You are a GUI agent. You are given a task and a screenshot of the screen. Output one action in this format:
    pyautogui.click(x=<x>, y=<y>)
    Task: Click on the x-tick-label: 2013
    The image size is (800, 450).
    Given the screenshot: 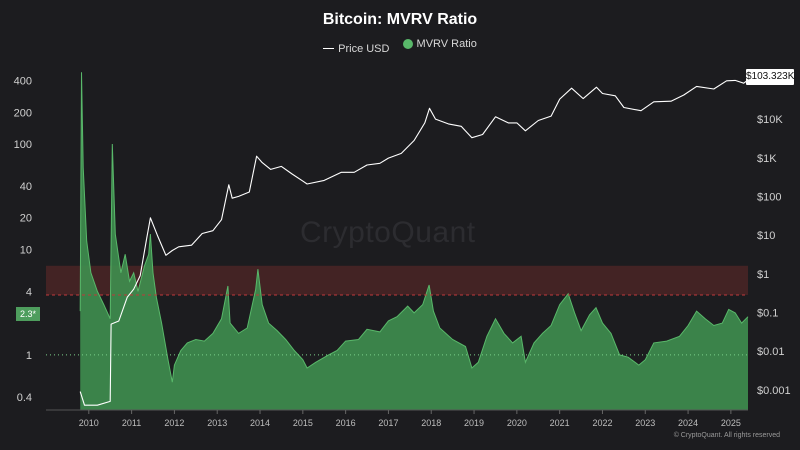 What is the action you would take?
    pyautogui.click(x=217, y=423)
    